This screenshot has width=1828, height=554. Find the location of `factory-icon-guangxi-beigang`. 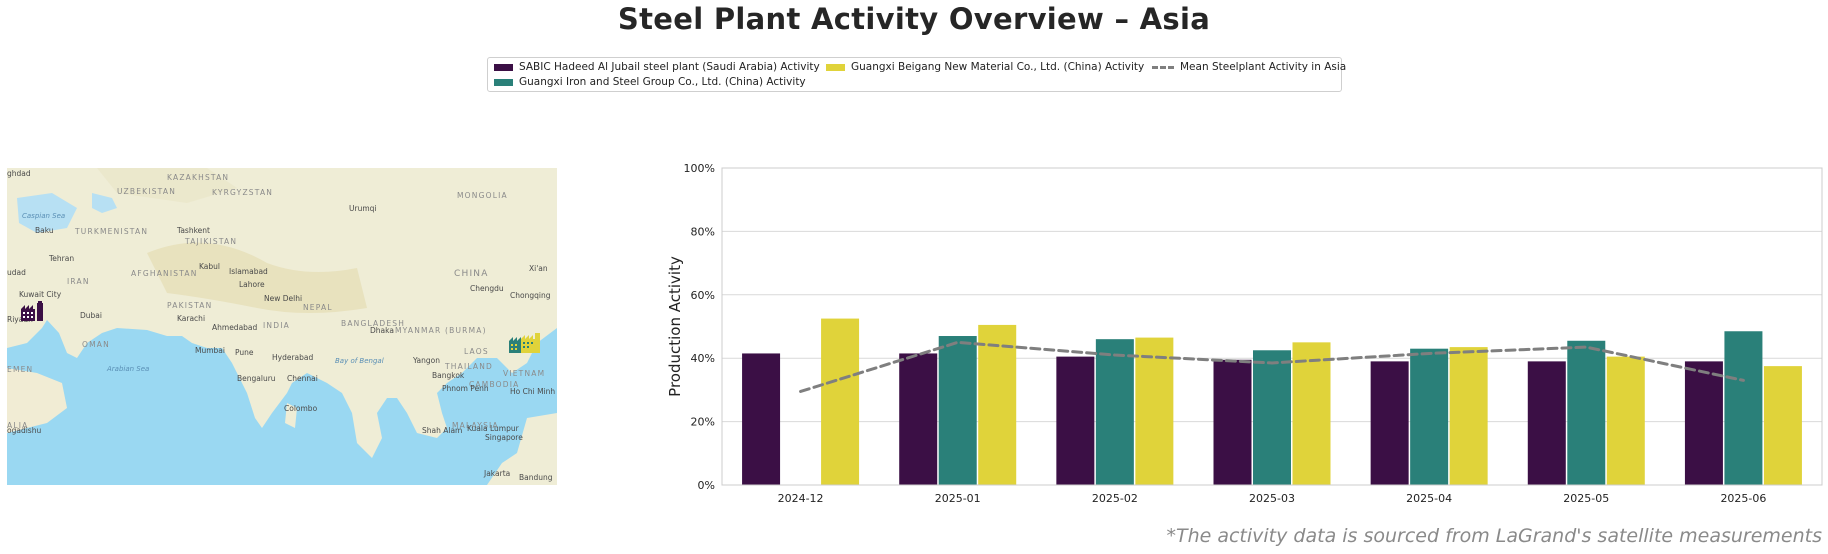

factory-icon-guangxi-beigang is located at coordinates (530, 343).